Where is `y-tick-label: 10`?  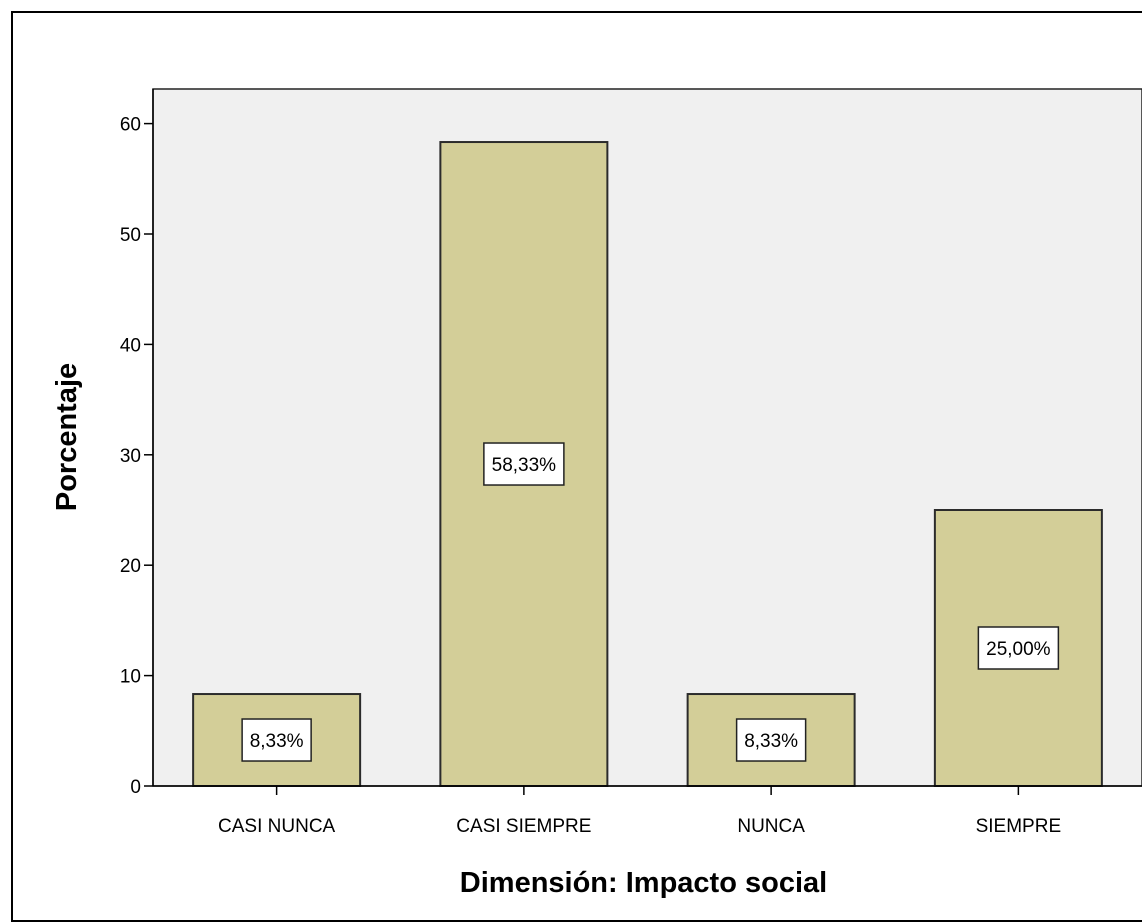 y-tick-label: 10 is located at coordinates (130, 677).